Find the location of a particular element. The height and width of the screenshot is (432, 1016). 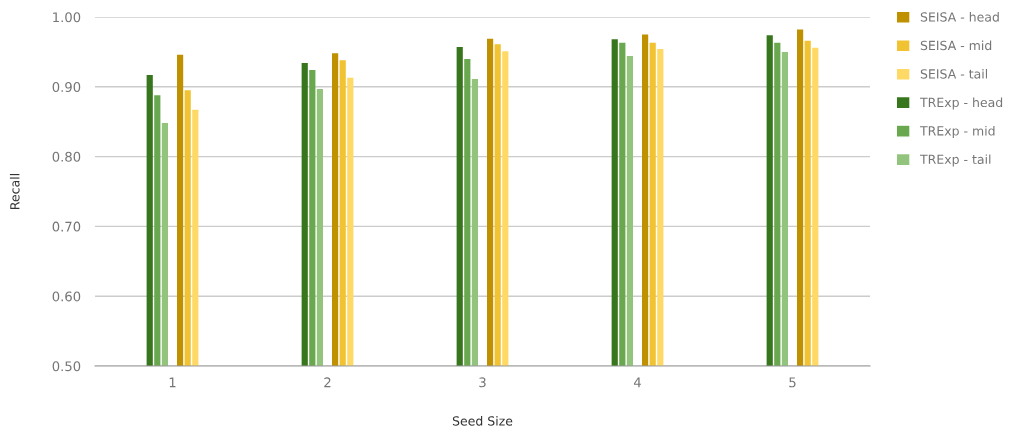

legend-label: SEISA - tail is located at coordinates (954, 73).